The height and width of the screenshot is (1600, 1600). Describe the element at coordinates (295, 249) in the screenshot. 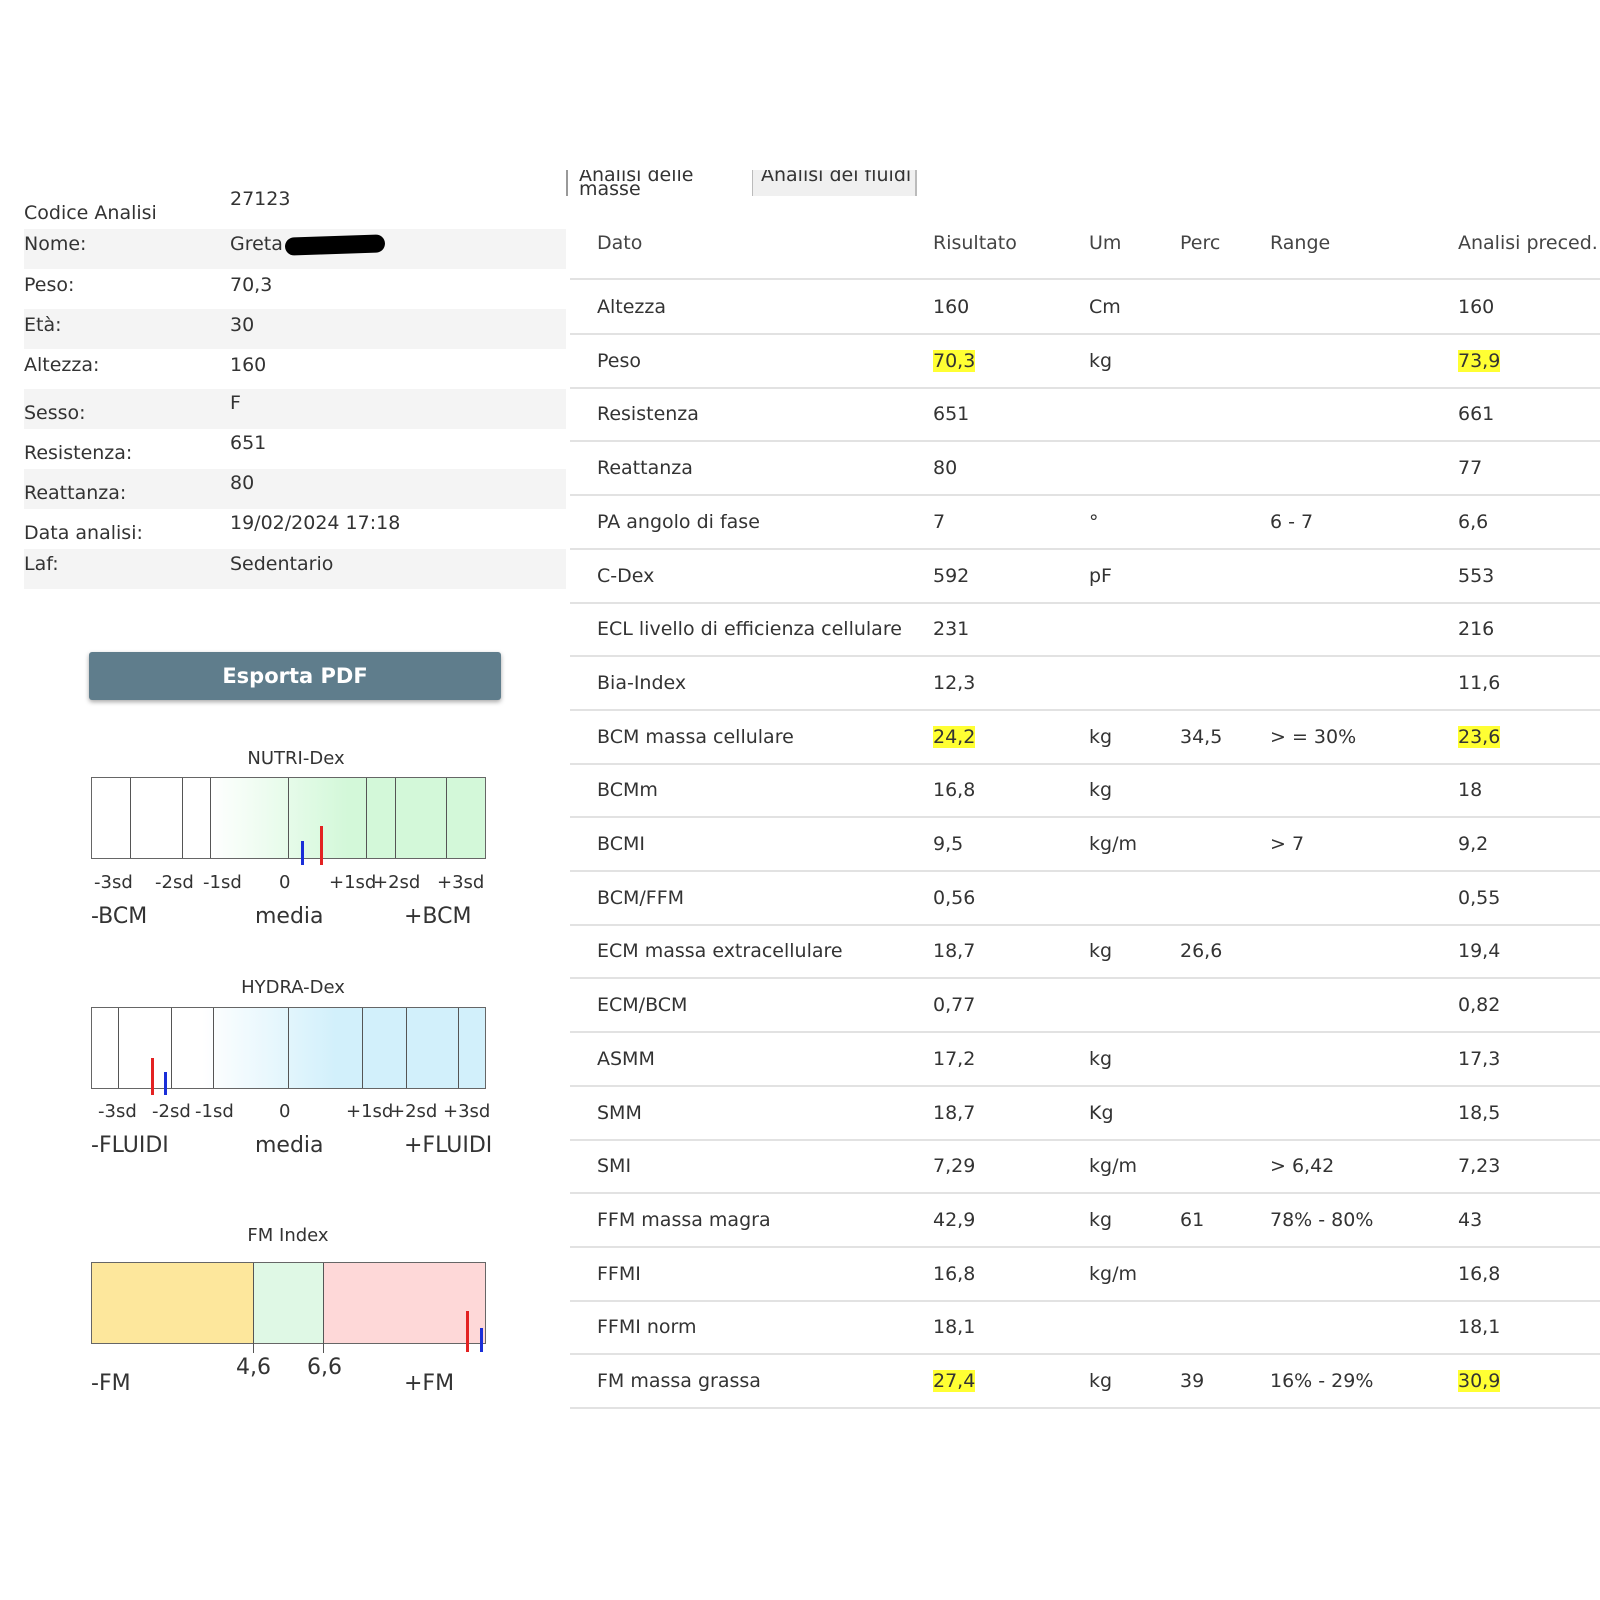

I see `info-row-nome: Nome: Greta` at that location.